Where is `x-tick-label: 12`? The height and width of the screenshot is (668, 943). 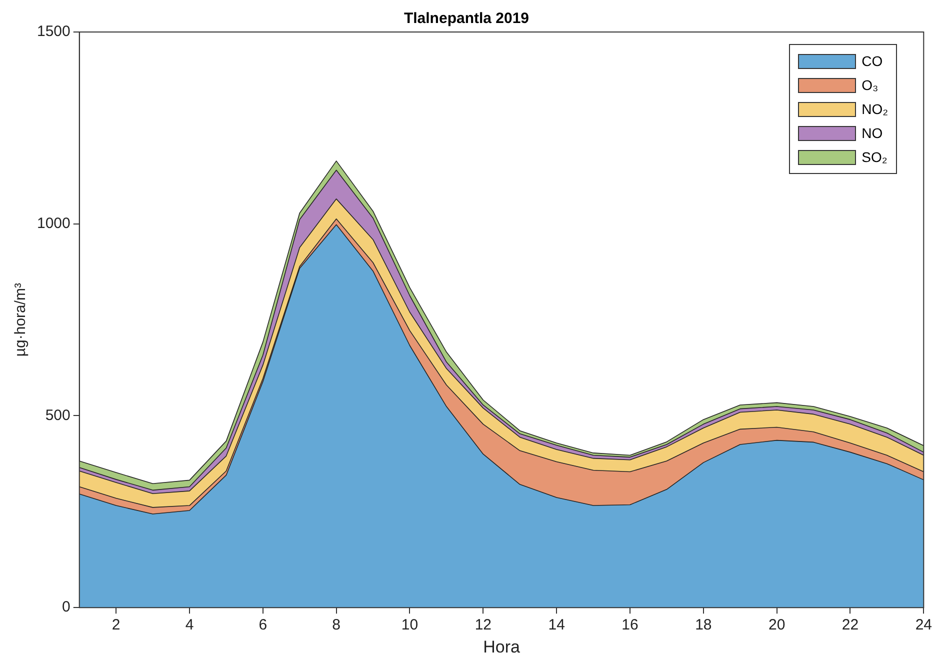 x-tick-label: 12 is located at coordinates (483, 625).